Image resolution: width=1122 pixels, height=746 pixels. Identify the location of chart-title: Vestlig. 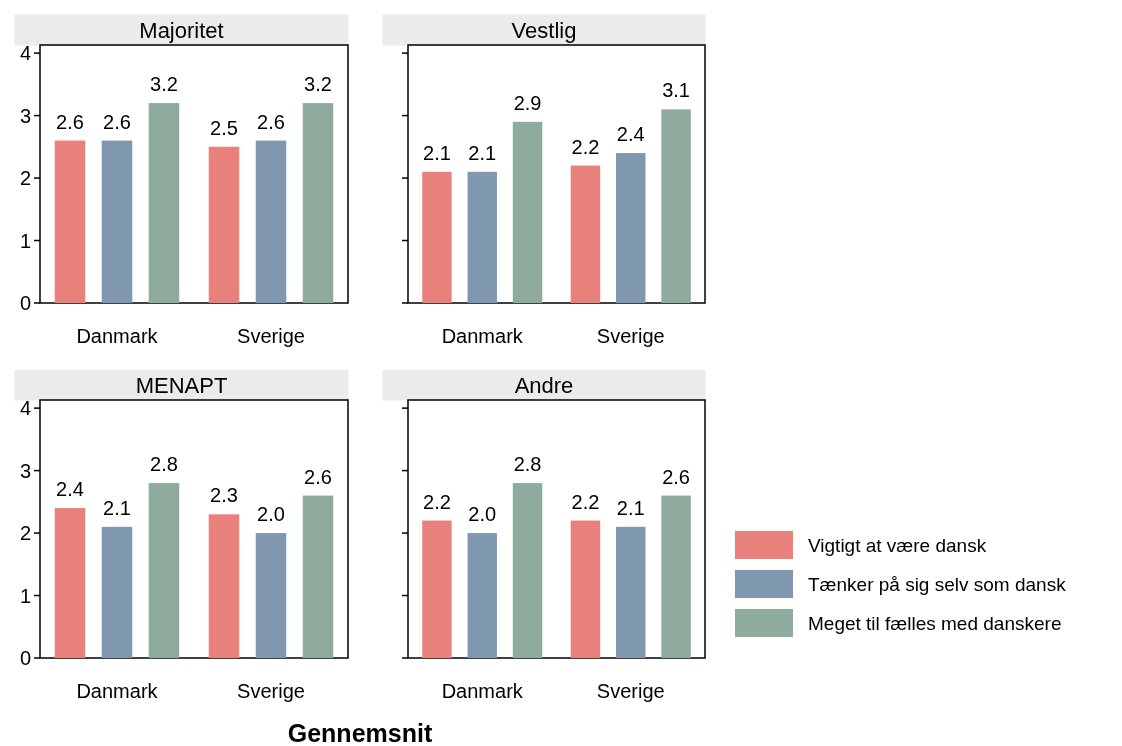
(544, 30).